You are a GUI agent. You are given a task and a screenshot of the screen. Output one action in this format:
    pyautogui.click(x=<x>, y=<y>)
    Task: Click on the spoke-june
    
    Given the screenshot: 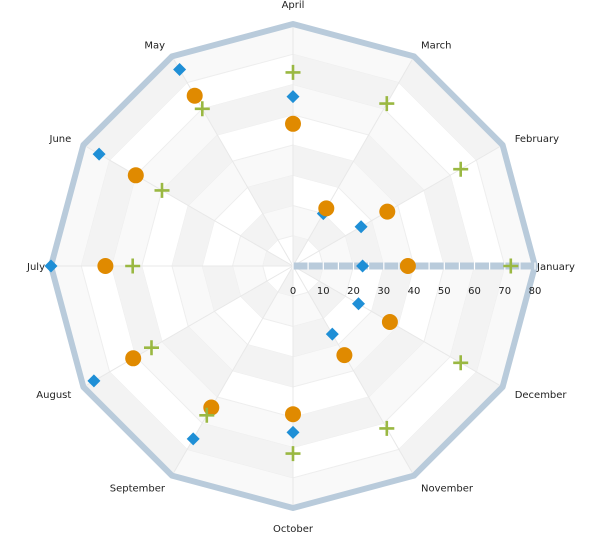 What is the action you would take?
    pyautogui.click(x=188, y=205)
    